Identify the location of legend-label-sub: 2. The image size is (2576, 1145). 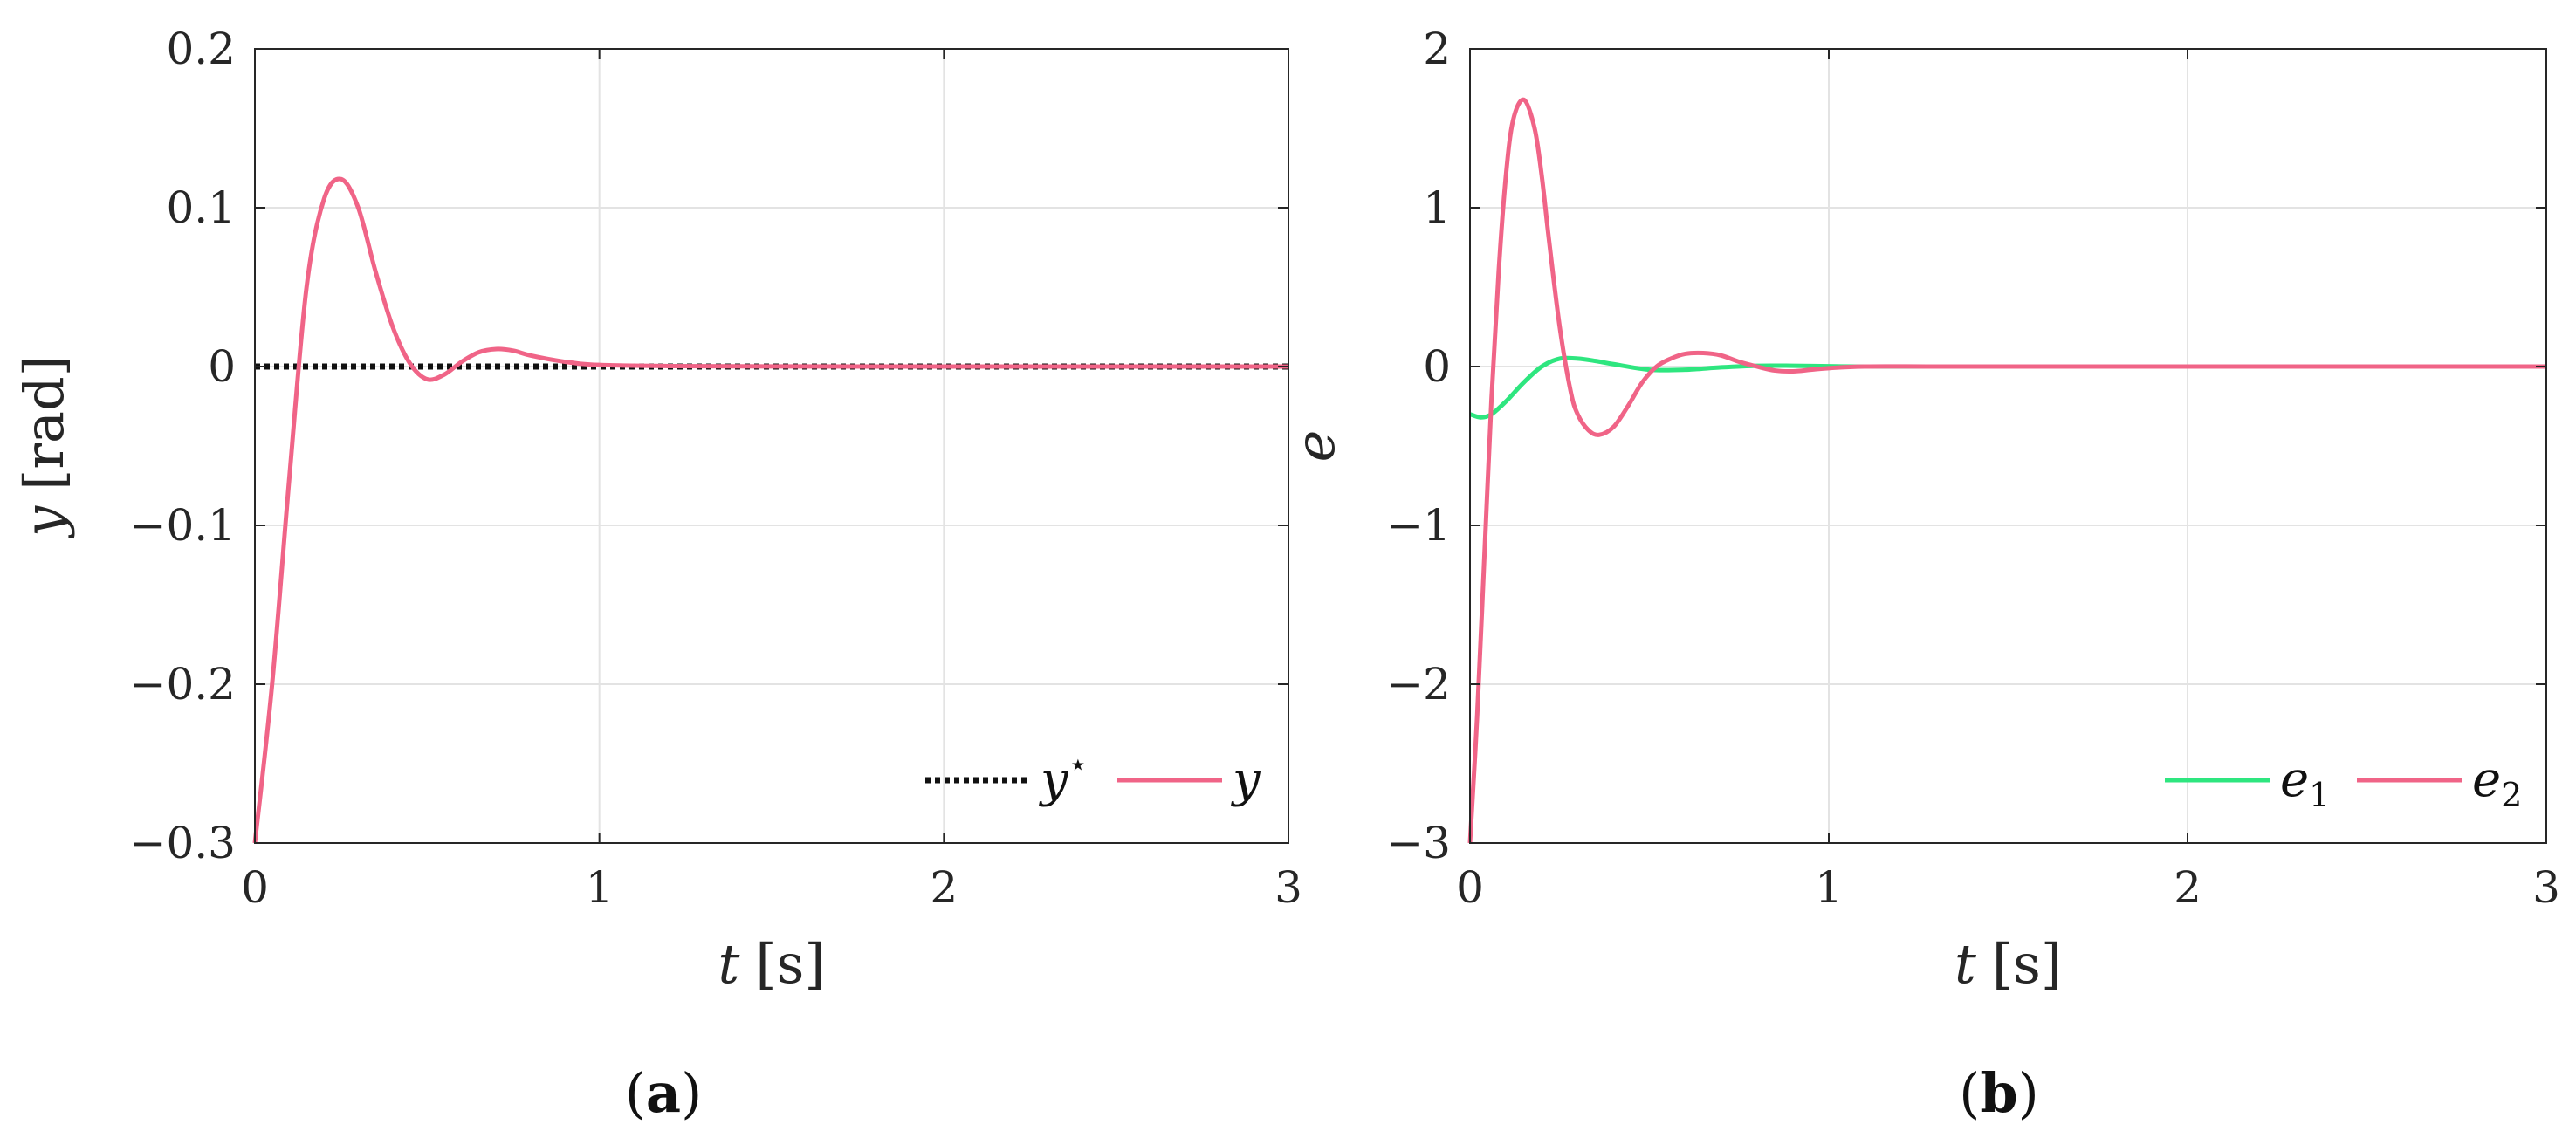
(2511, 795).